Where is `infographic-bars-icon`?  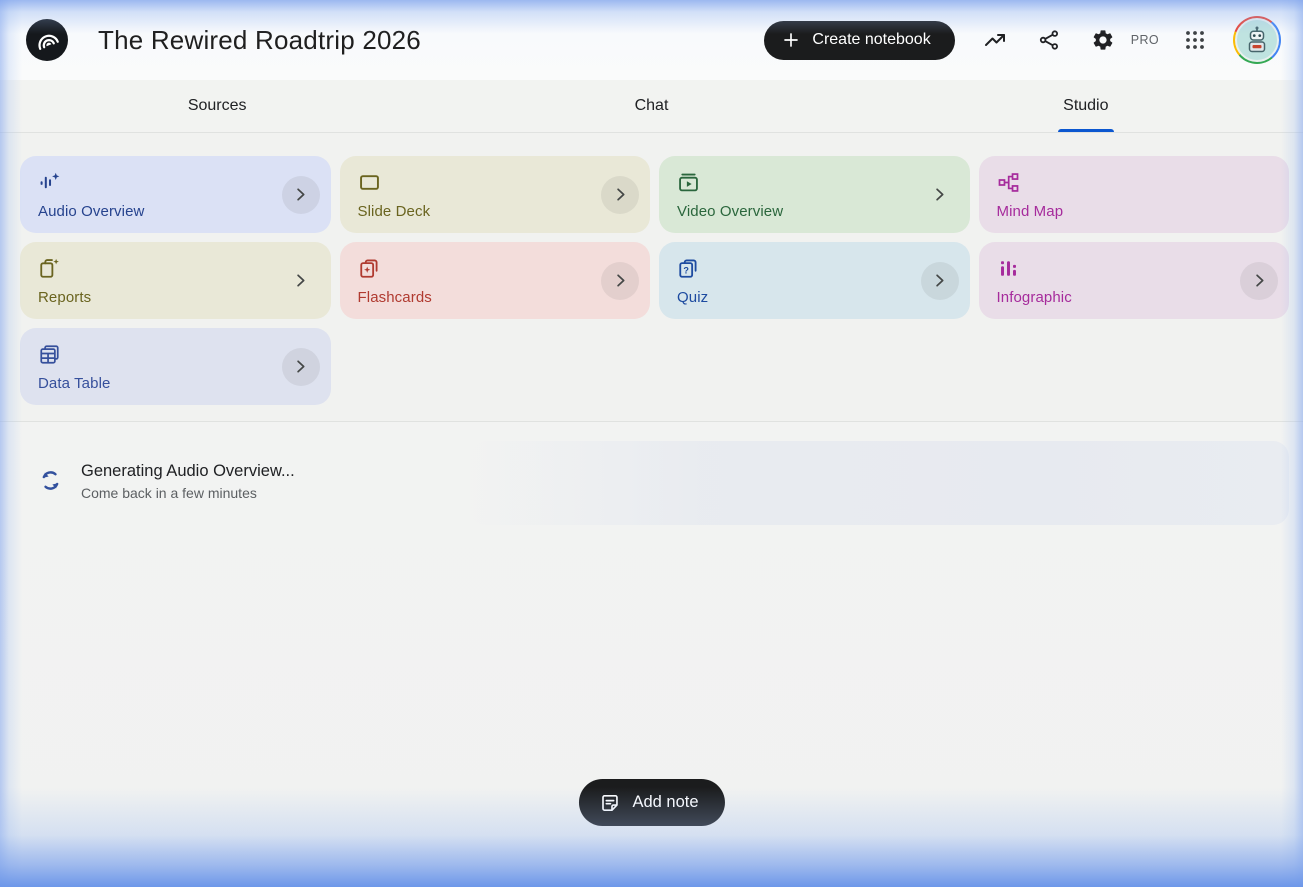
infographic-bars-icon is located at coordinates (1135, 268).